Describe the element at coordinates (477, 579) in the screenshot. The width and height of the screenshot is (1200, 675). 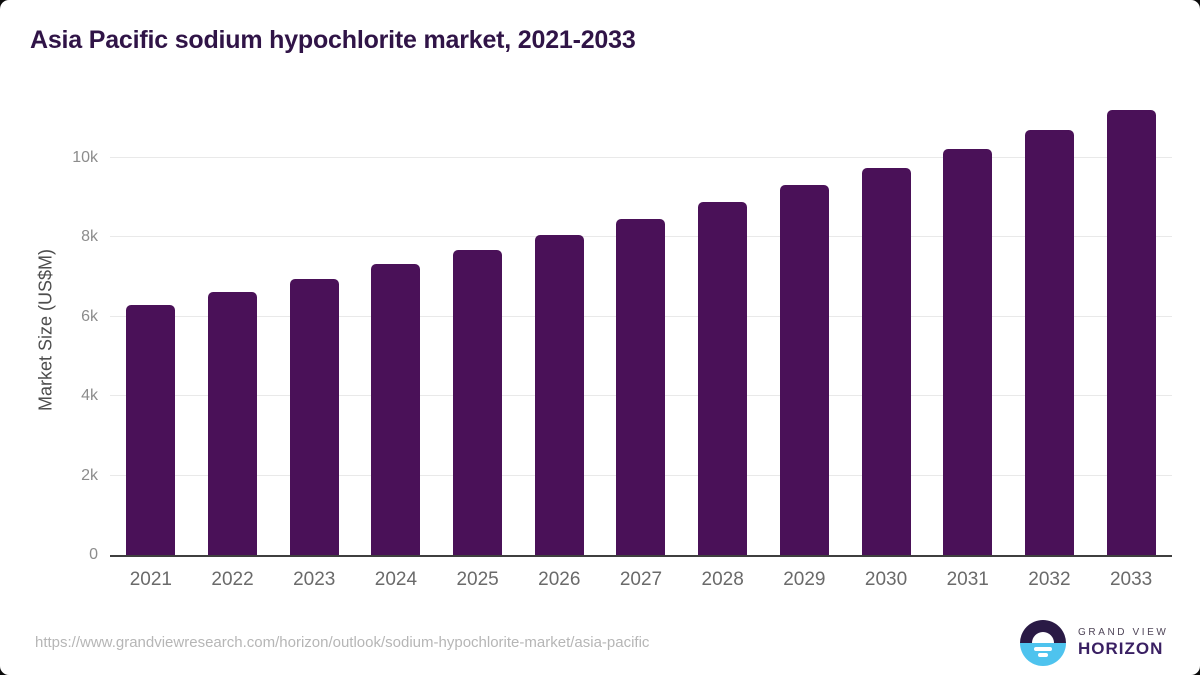
I see `x-tick-label: 2025` at that location.